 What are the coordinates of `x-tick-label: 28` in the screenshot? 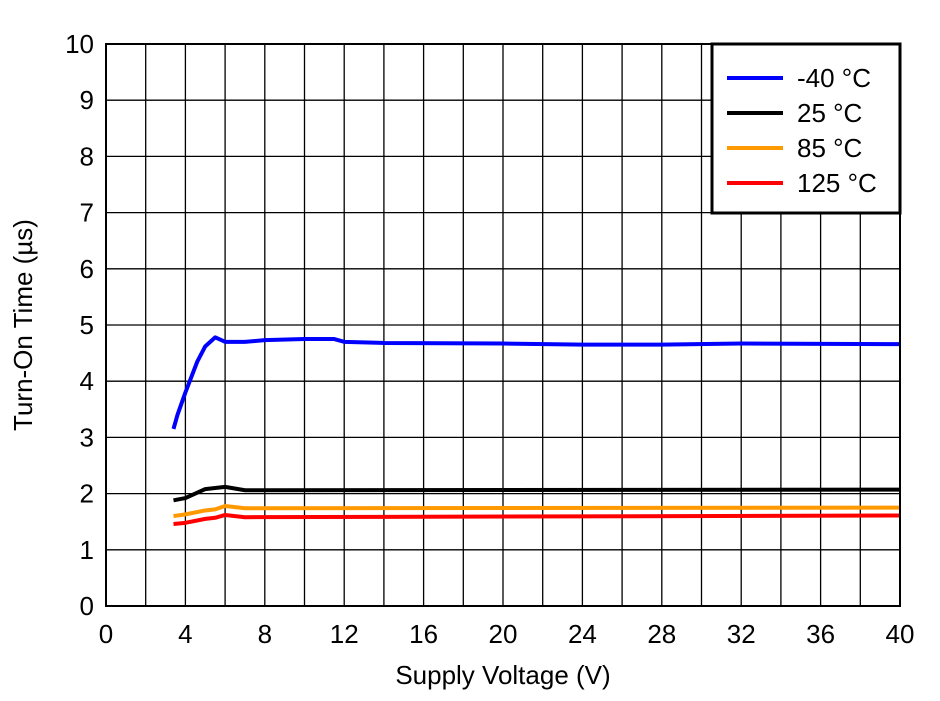 It's located at (661, 634).